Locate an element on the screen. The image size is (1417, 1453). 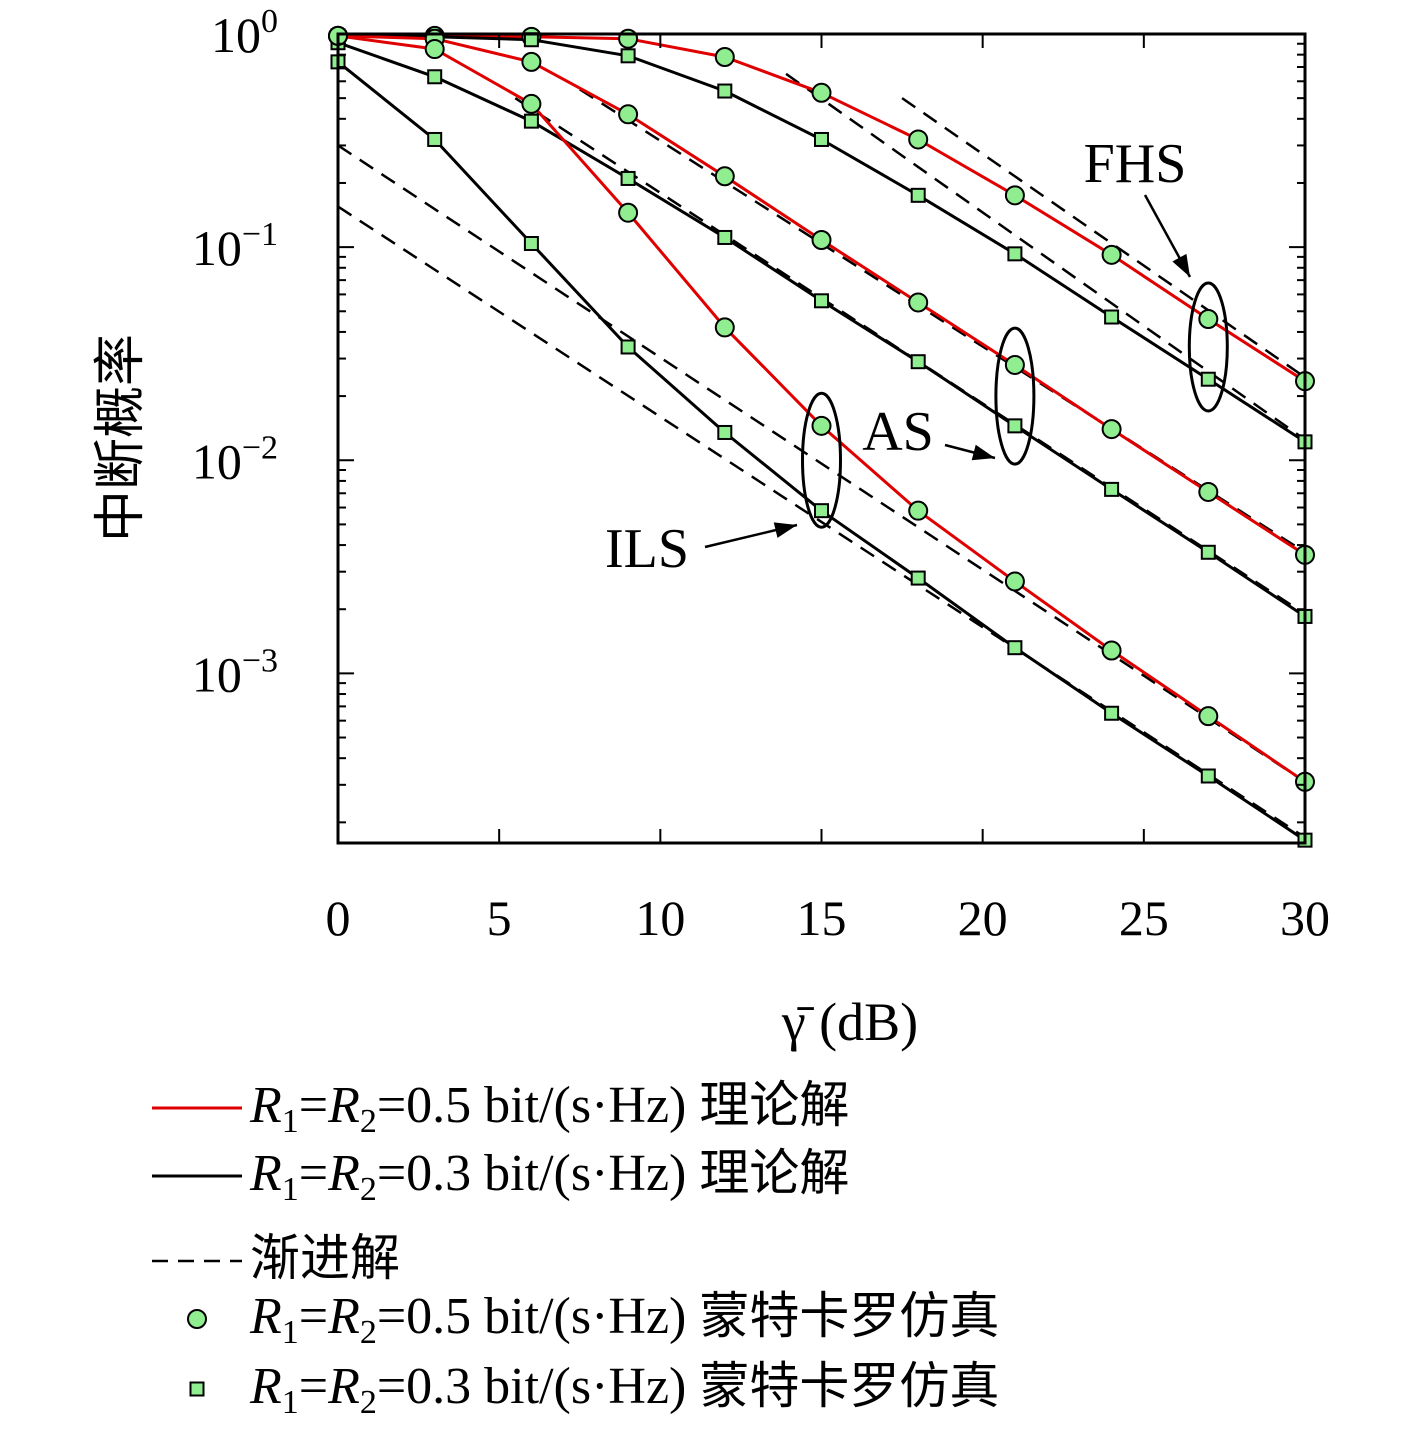
y-axis-label: 中断概率 is located at coordinates (121, 438).